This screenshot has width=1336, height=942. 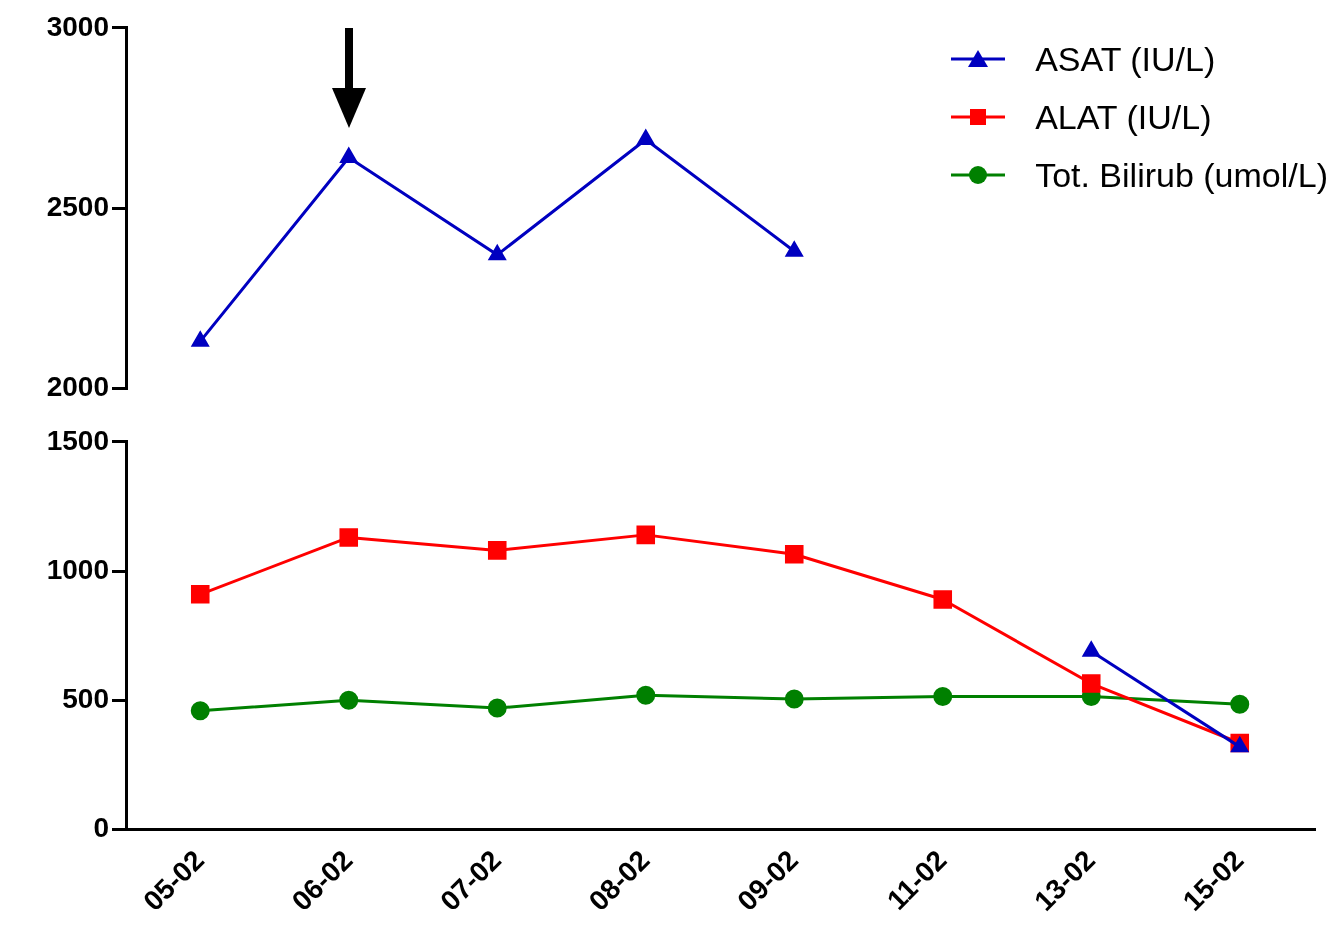 I want to click on y-tick-label: 2000, so click(x=77, y=386).